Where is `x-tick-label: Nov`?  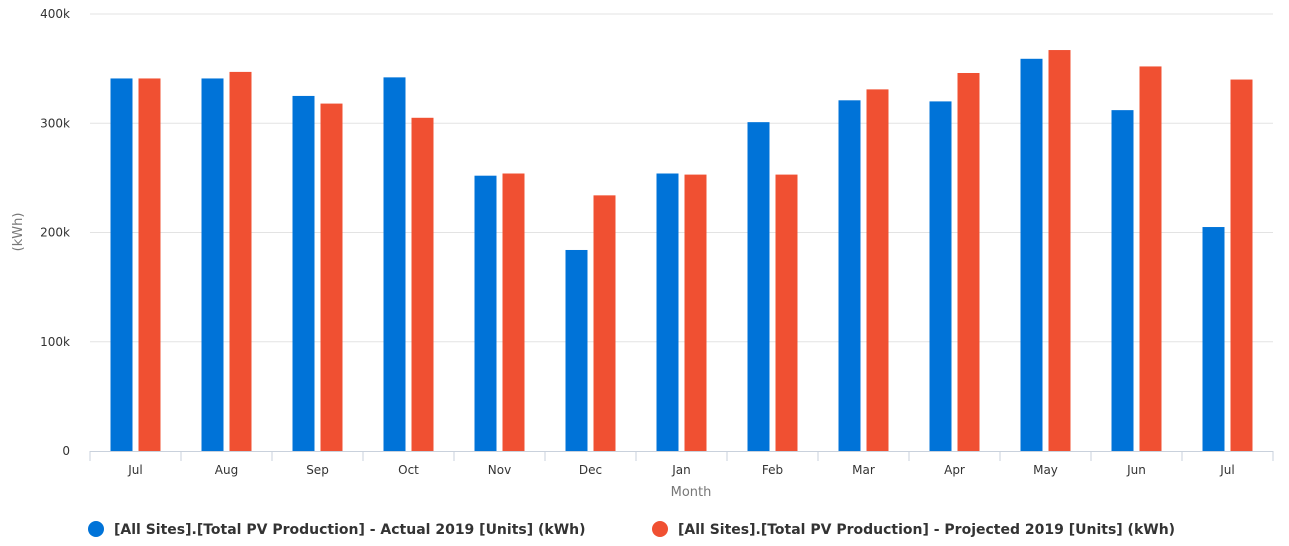 x-tick-label: Nov is located at coordinates (499, 470).